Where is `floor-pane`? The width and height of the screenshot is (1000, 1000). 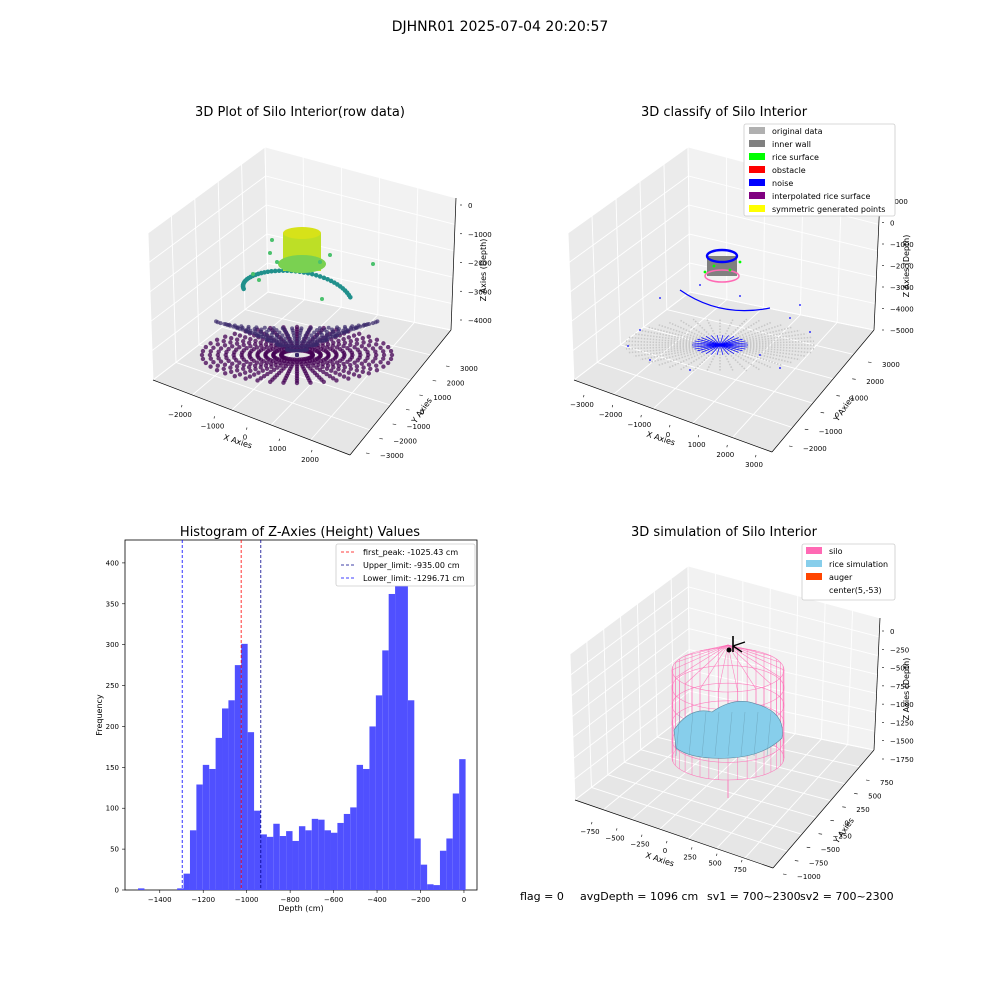
floor-pane is located at coordinates (724, 790).